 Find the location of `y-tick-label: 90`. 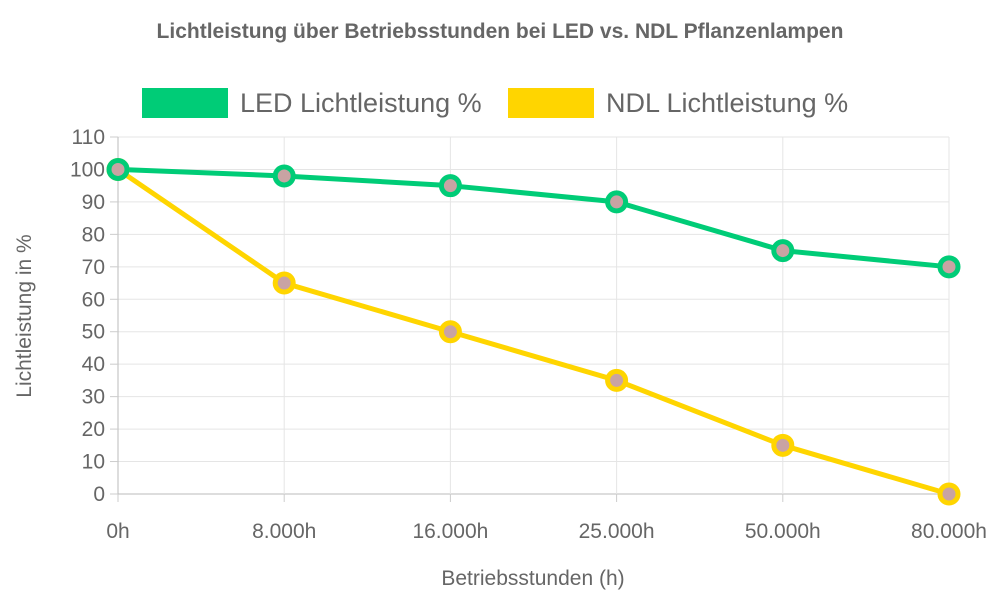

y-tick-label: 90 is located at coordinates (93, 202).